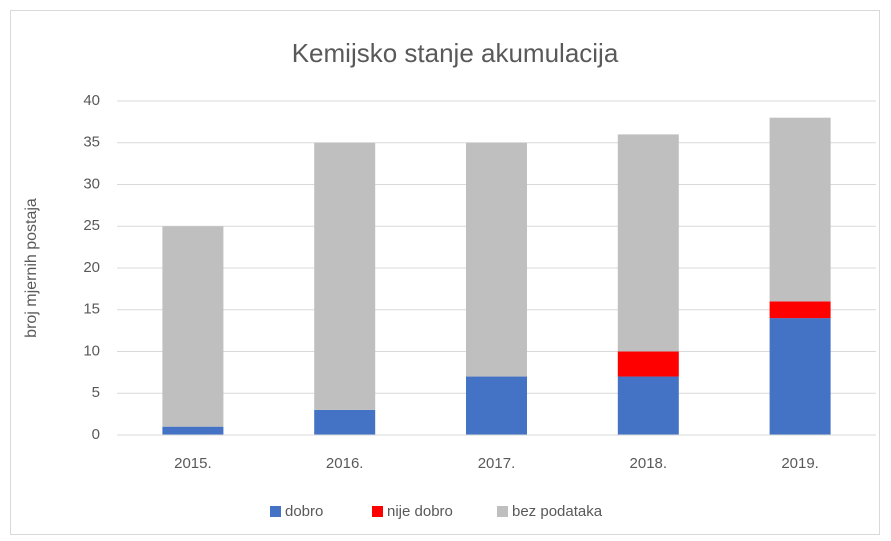 The height and width of the screenshot is (541, 891). Describe the element at coordinates (497, 463) in the screenshot. I see `x-tick-label: 2017.` at that location.